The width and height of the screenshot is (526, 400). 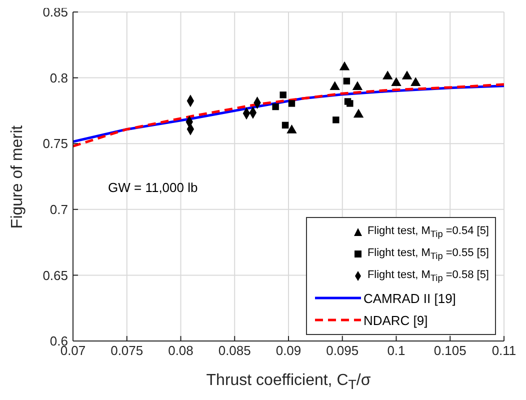 I want to click on x-tick-label: 0.09, so click(x=289, y=350).